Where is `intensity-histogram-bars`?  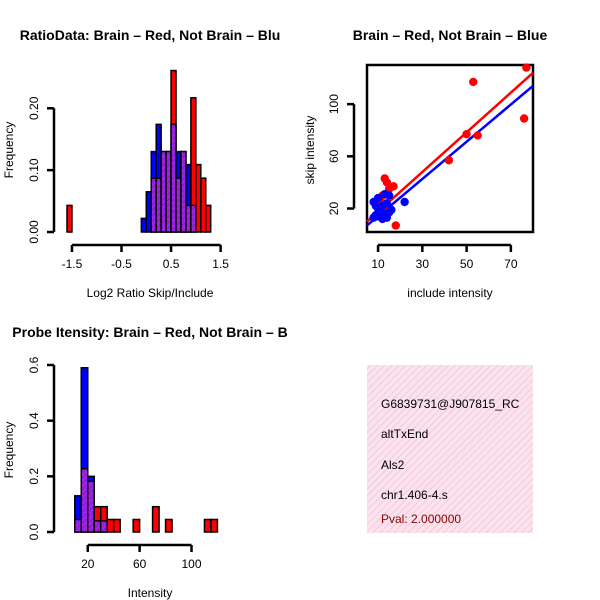 intensity-histogram-bars is located at coordinates (146, 450).